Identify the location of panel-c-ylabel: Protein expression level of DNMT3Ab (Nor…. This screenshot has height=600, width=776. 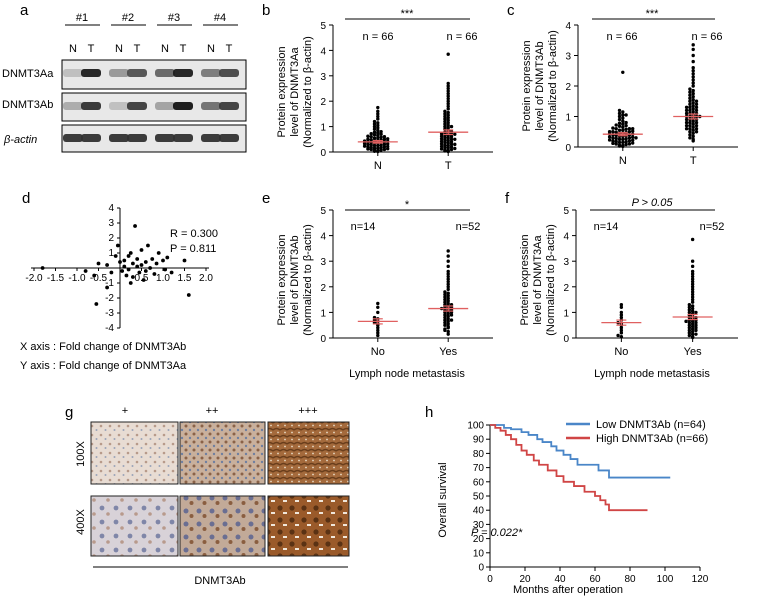
(540, 85).